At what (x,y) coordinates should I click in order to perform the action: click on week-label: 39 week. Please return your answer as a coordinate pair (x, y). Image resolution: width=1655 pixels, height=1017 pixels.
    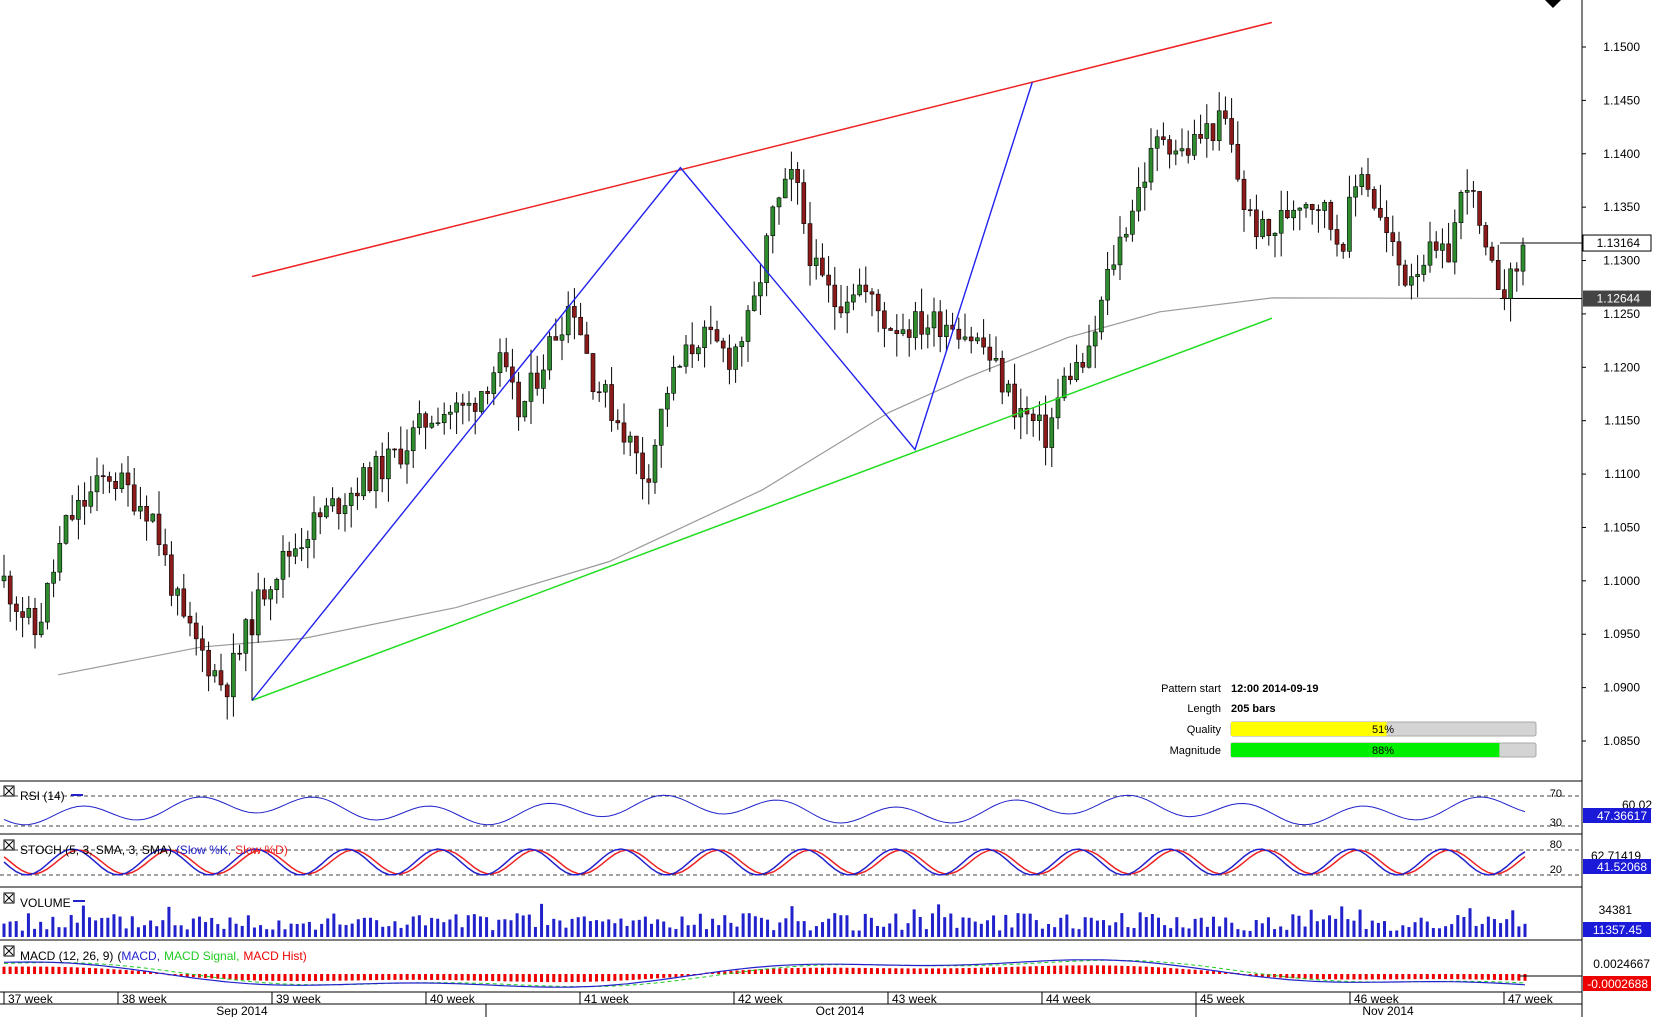
    Looking at the image, I should click on (299, 999).